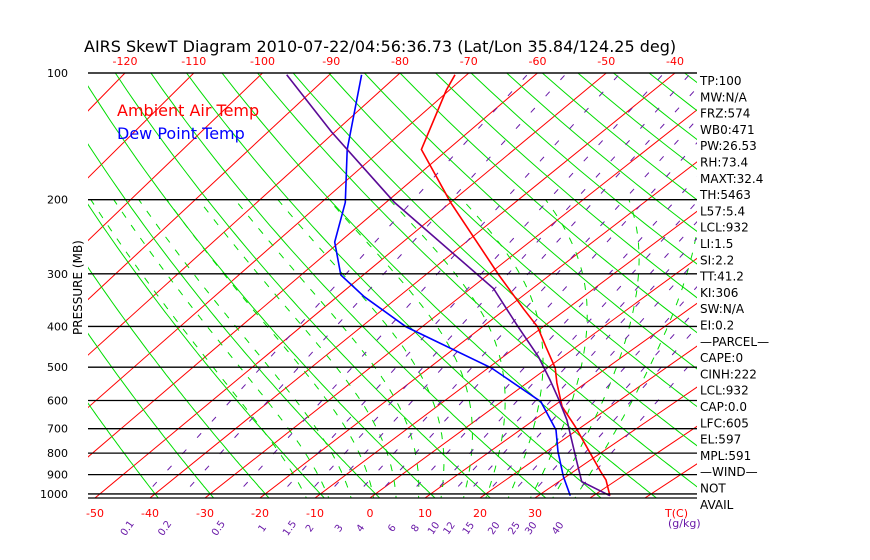 The image size is (870, 560). Describe the element at coordinates (310, 529) in the screenshot. I see `mixing-ratio-tick-label: 2` at that location.